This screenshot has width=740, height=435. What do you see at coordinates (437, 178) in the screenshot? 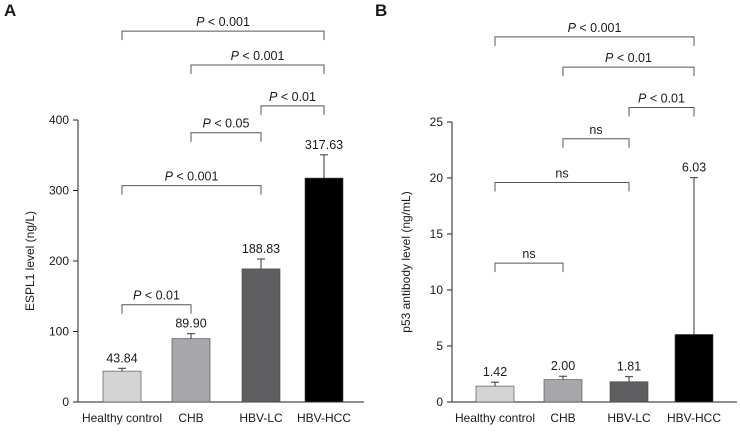
I see `y-tick-label: 20` at bounding box center [437, 178].